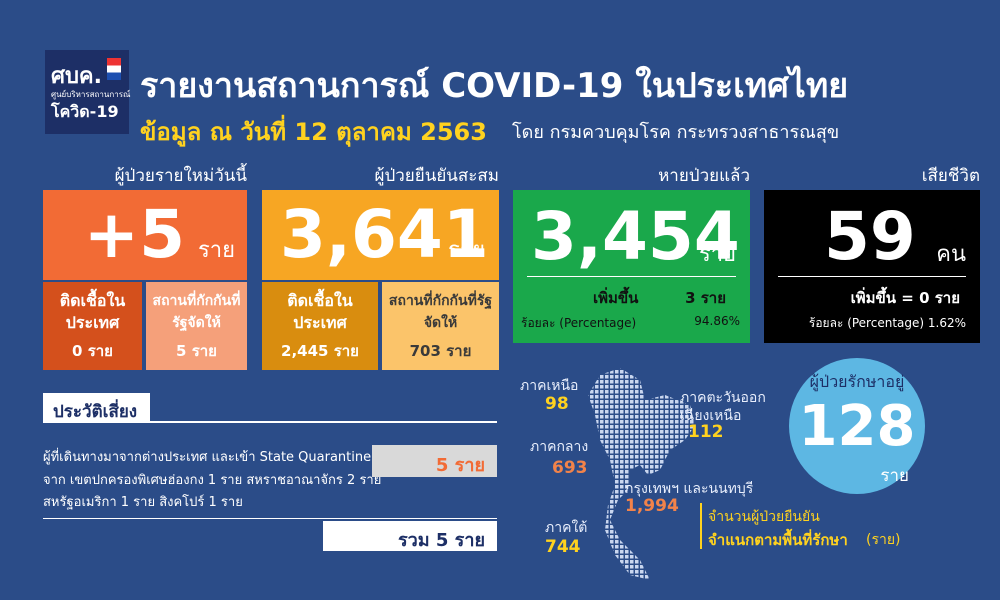 This screenshot has height=600, width=1000. What do you see at coordinates (894, 476) in the screenshot?
I see `treated-unit: ราย` at bounding box center [894, 476].